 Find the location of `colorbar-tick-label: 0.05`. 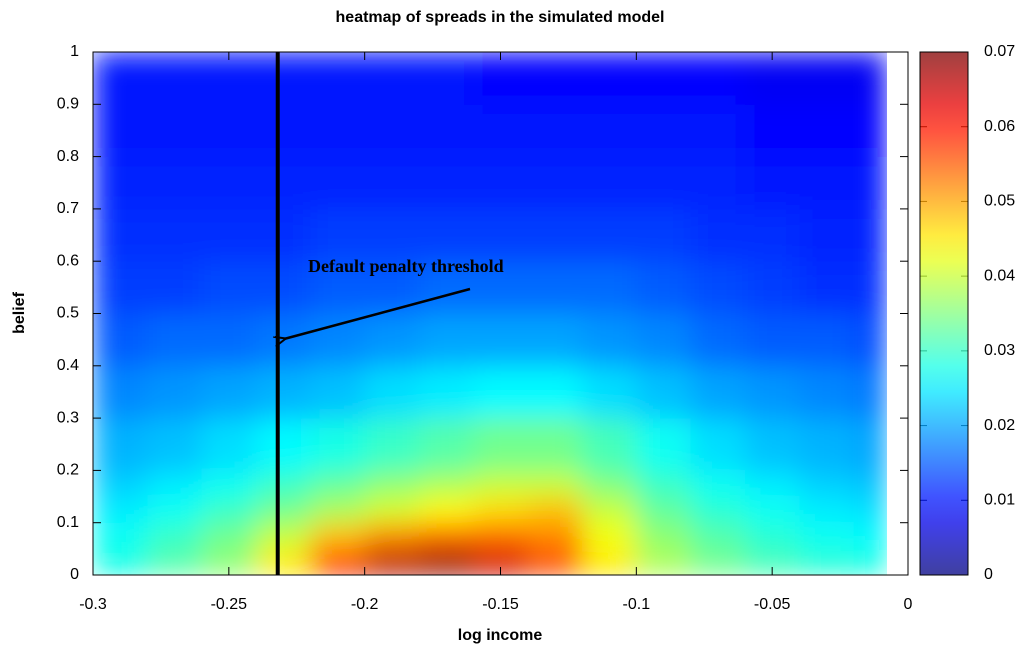

colorbar-tick-label: 0.05 is located at coordinates (999, 201).